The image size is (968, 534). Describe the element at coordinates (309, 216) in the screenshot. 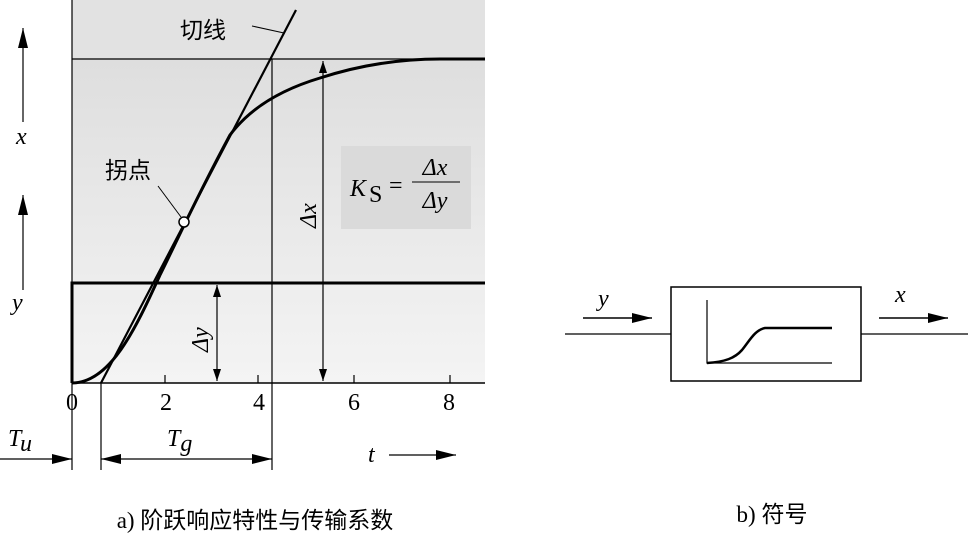

I see `delta-x-label: Δx` at that location.